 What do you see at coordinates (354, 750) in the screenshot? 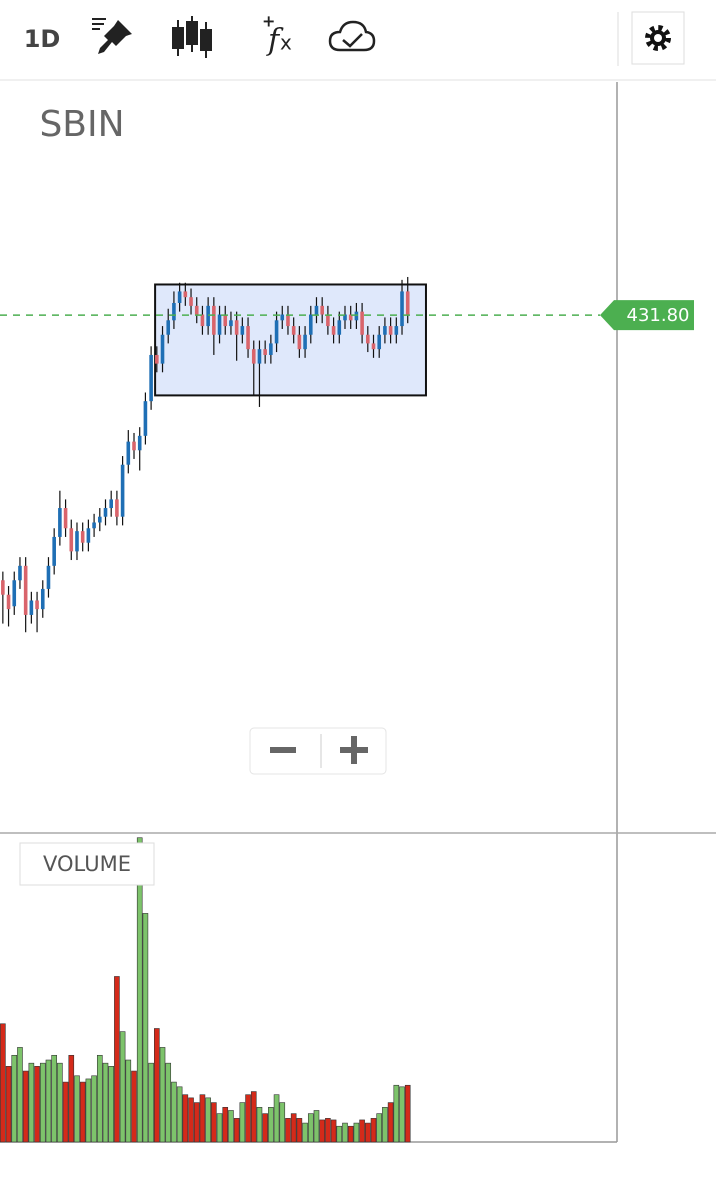
I see `zoom-in-button` at bounding box center [354, 750].